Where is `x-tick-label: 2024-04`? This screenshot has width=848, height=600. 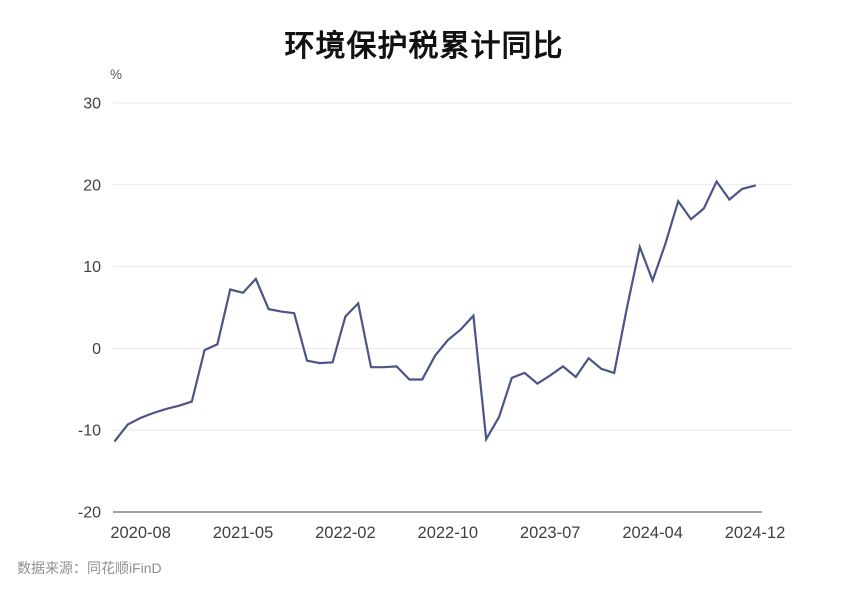 x-tick-label: 2024-04 is located at coordinates (652, 533).